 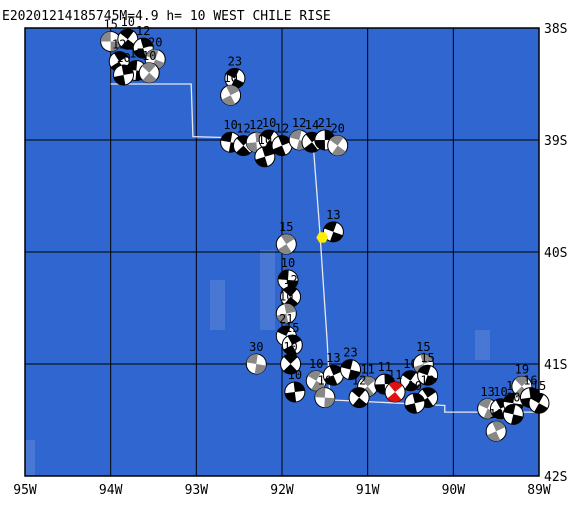 What do you see at coordinates (555, 365) in the screenshot?
I see `y-tick-label: 41S` at bounding box center [555, 365].